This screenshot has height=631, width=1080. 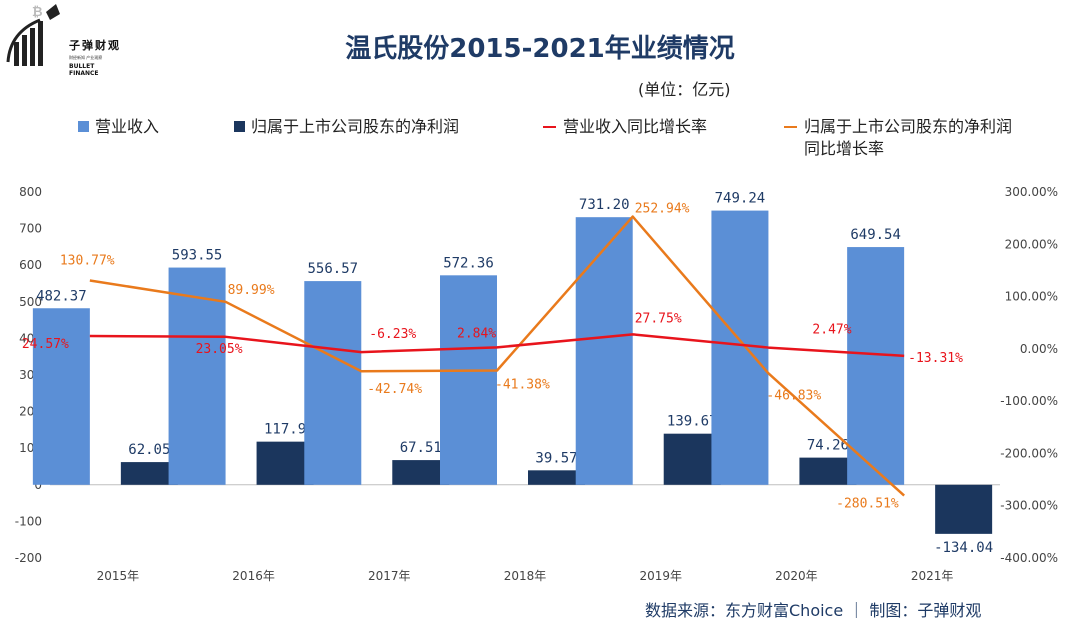 What do you see at coordinates (1029, 401) in the screenshot?
I see `y-tick-right: -100.00%` at bounding box center [1029, 401].